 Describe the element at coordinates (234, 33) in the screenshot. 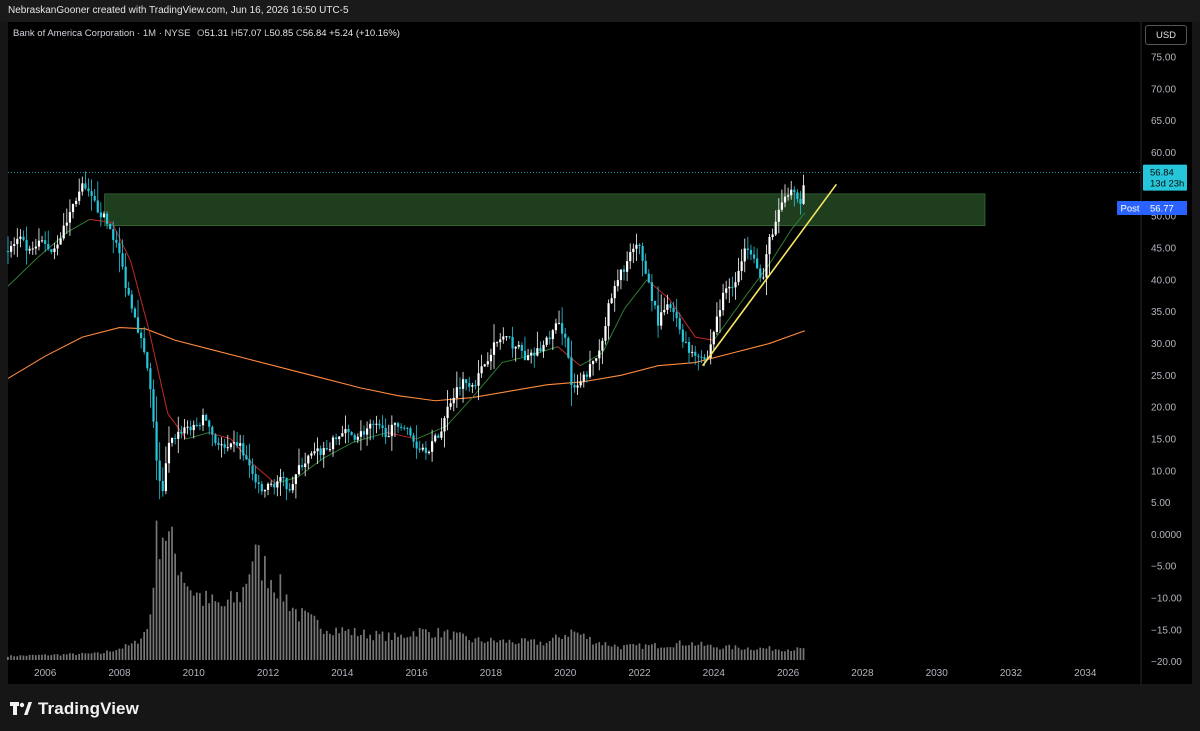

I see `high-label: H` at that location.